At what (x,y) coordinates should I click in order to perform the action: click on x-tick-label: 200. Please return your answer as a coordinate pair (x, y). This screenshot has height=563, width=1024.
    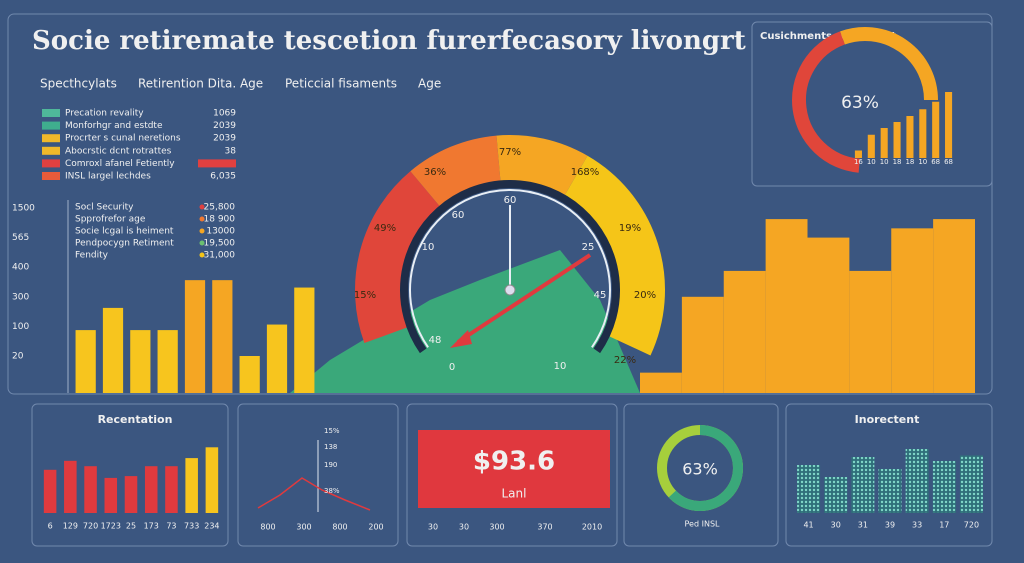
    Looking at the image, I should click on (375, 527).